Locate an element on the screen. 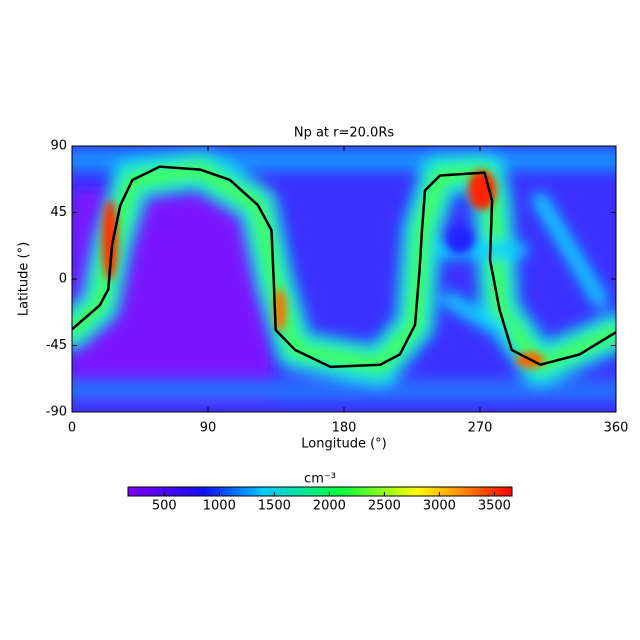  colorbar-label: cm⁻³ is located at coordinates (320, 479).